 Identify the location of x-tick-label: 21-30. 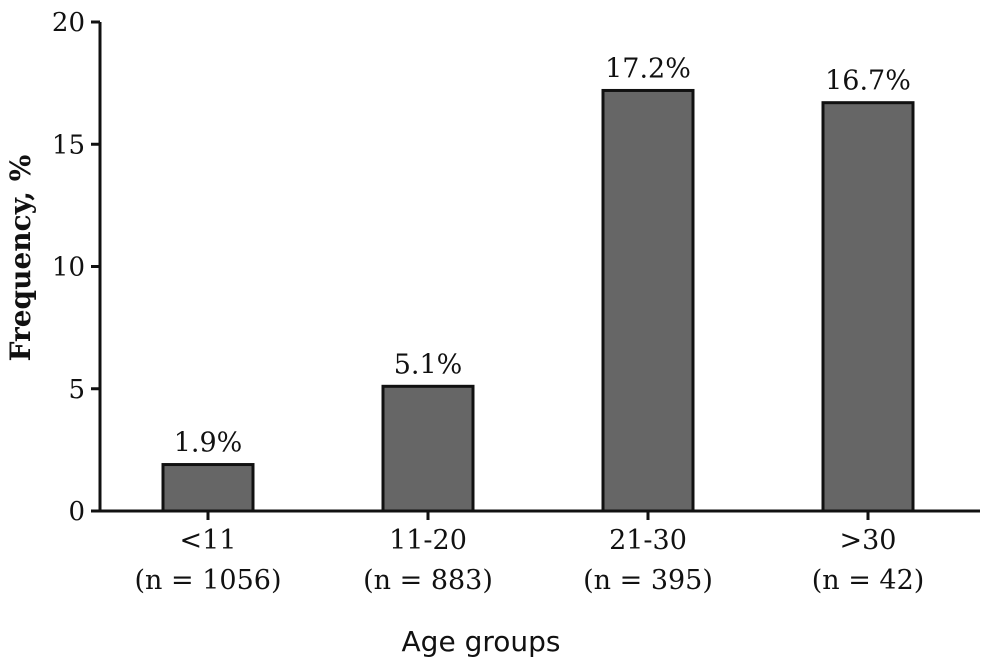
(648, 540).